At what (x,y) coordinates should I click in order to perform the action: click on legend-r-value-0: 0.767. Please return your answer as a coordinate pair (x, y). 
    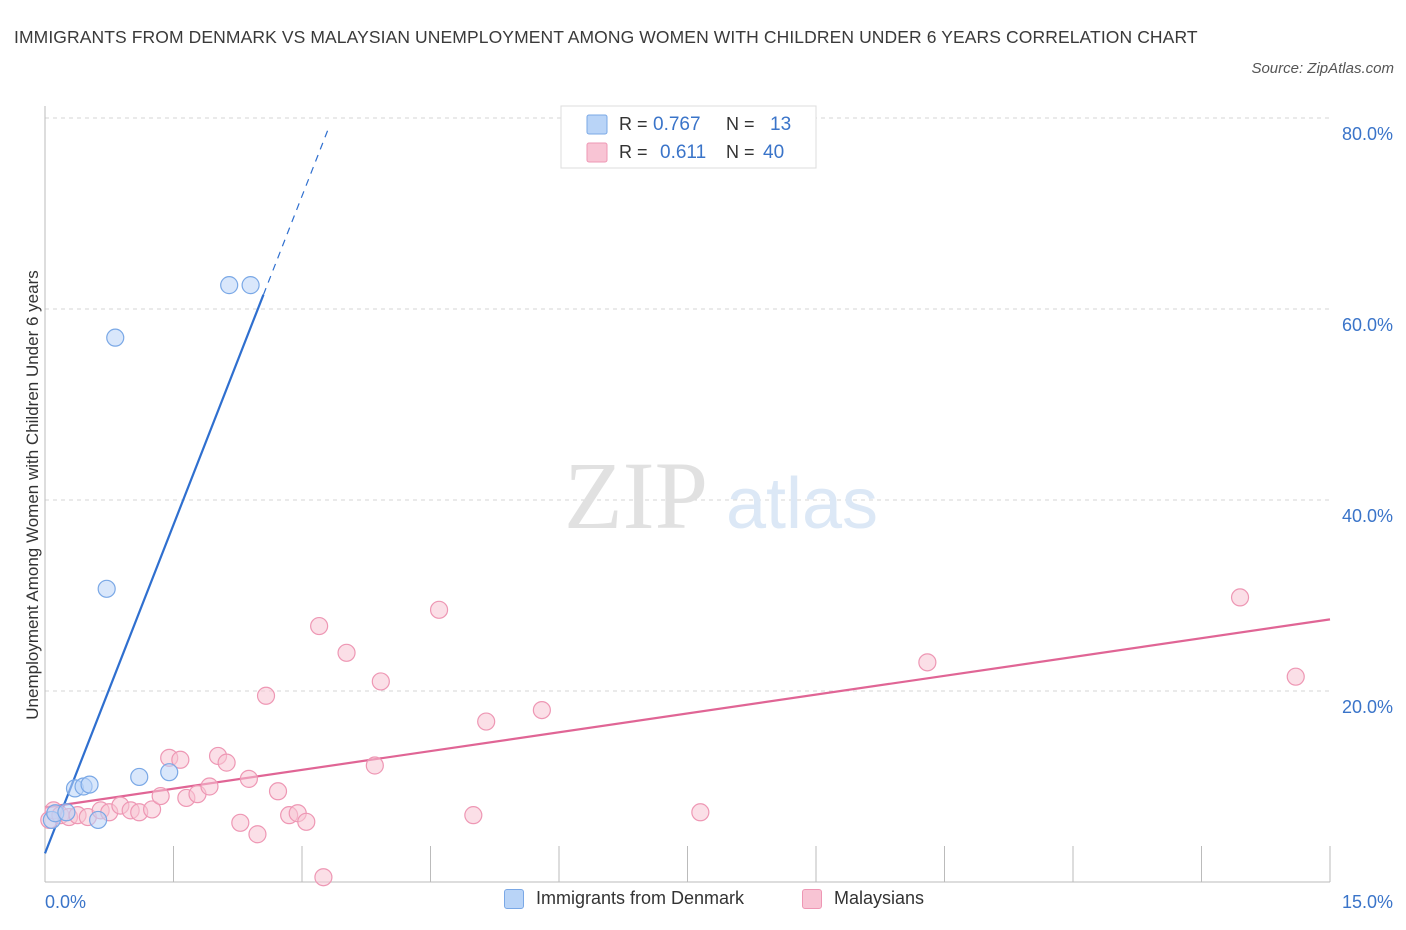
    Looking at the image, I should click on (677, 124).